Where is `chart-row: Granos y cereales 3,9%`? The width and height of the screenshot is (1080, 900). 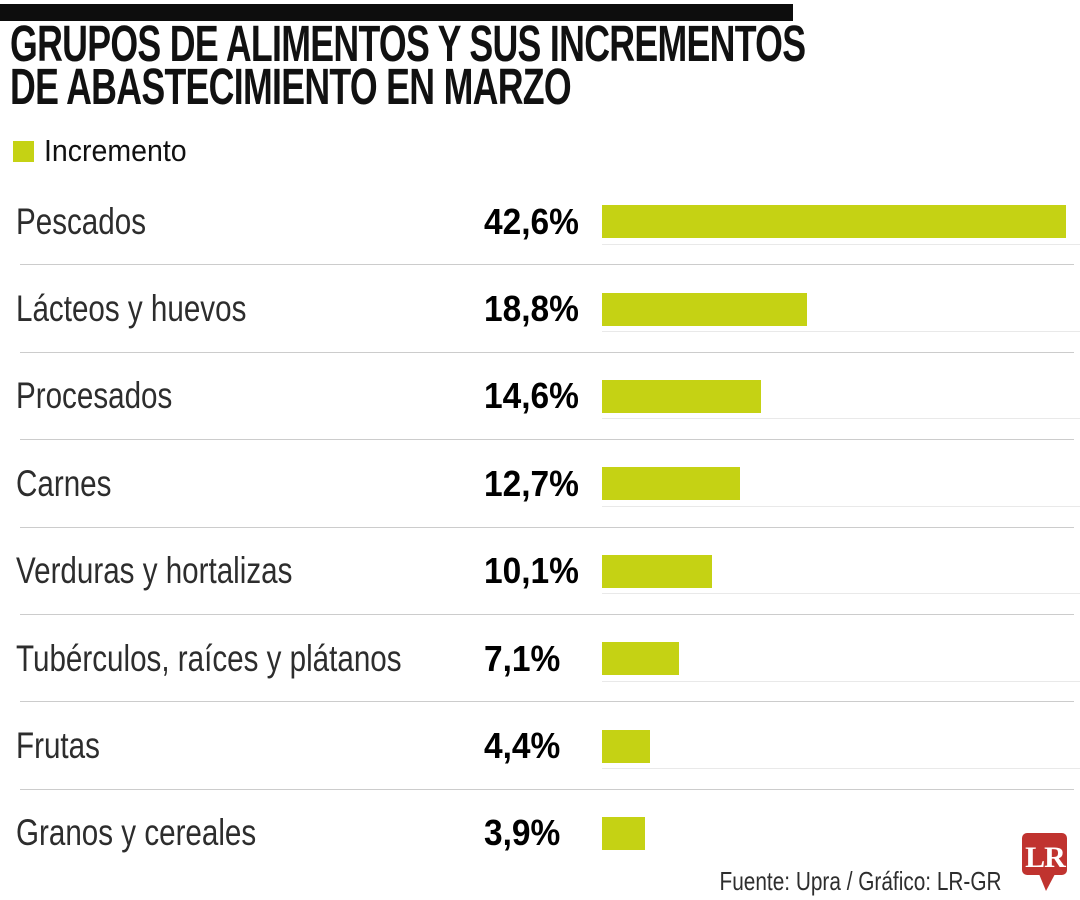 chart-row: Granos y cereales 3,9% is located at coordinates (540, 833).